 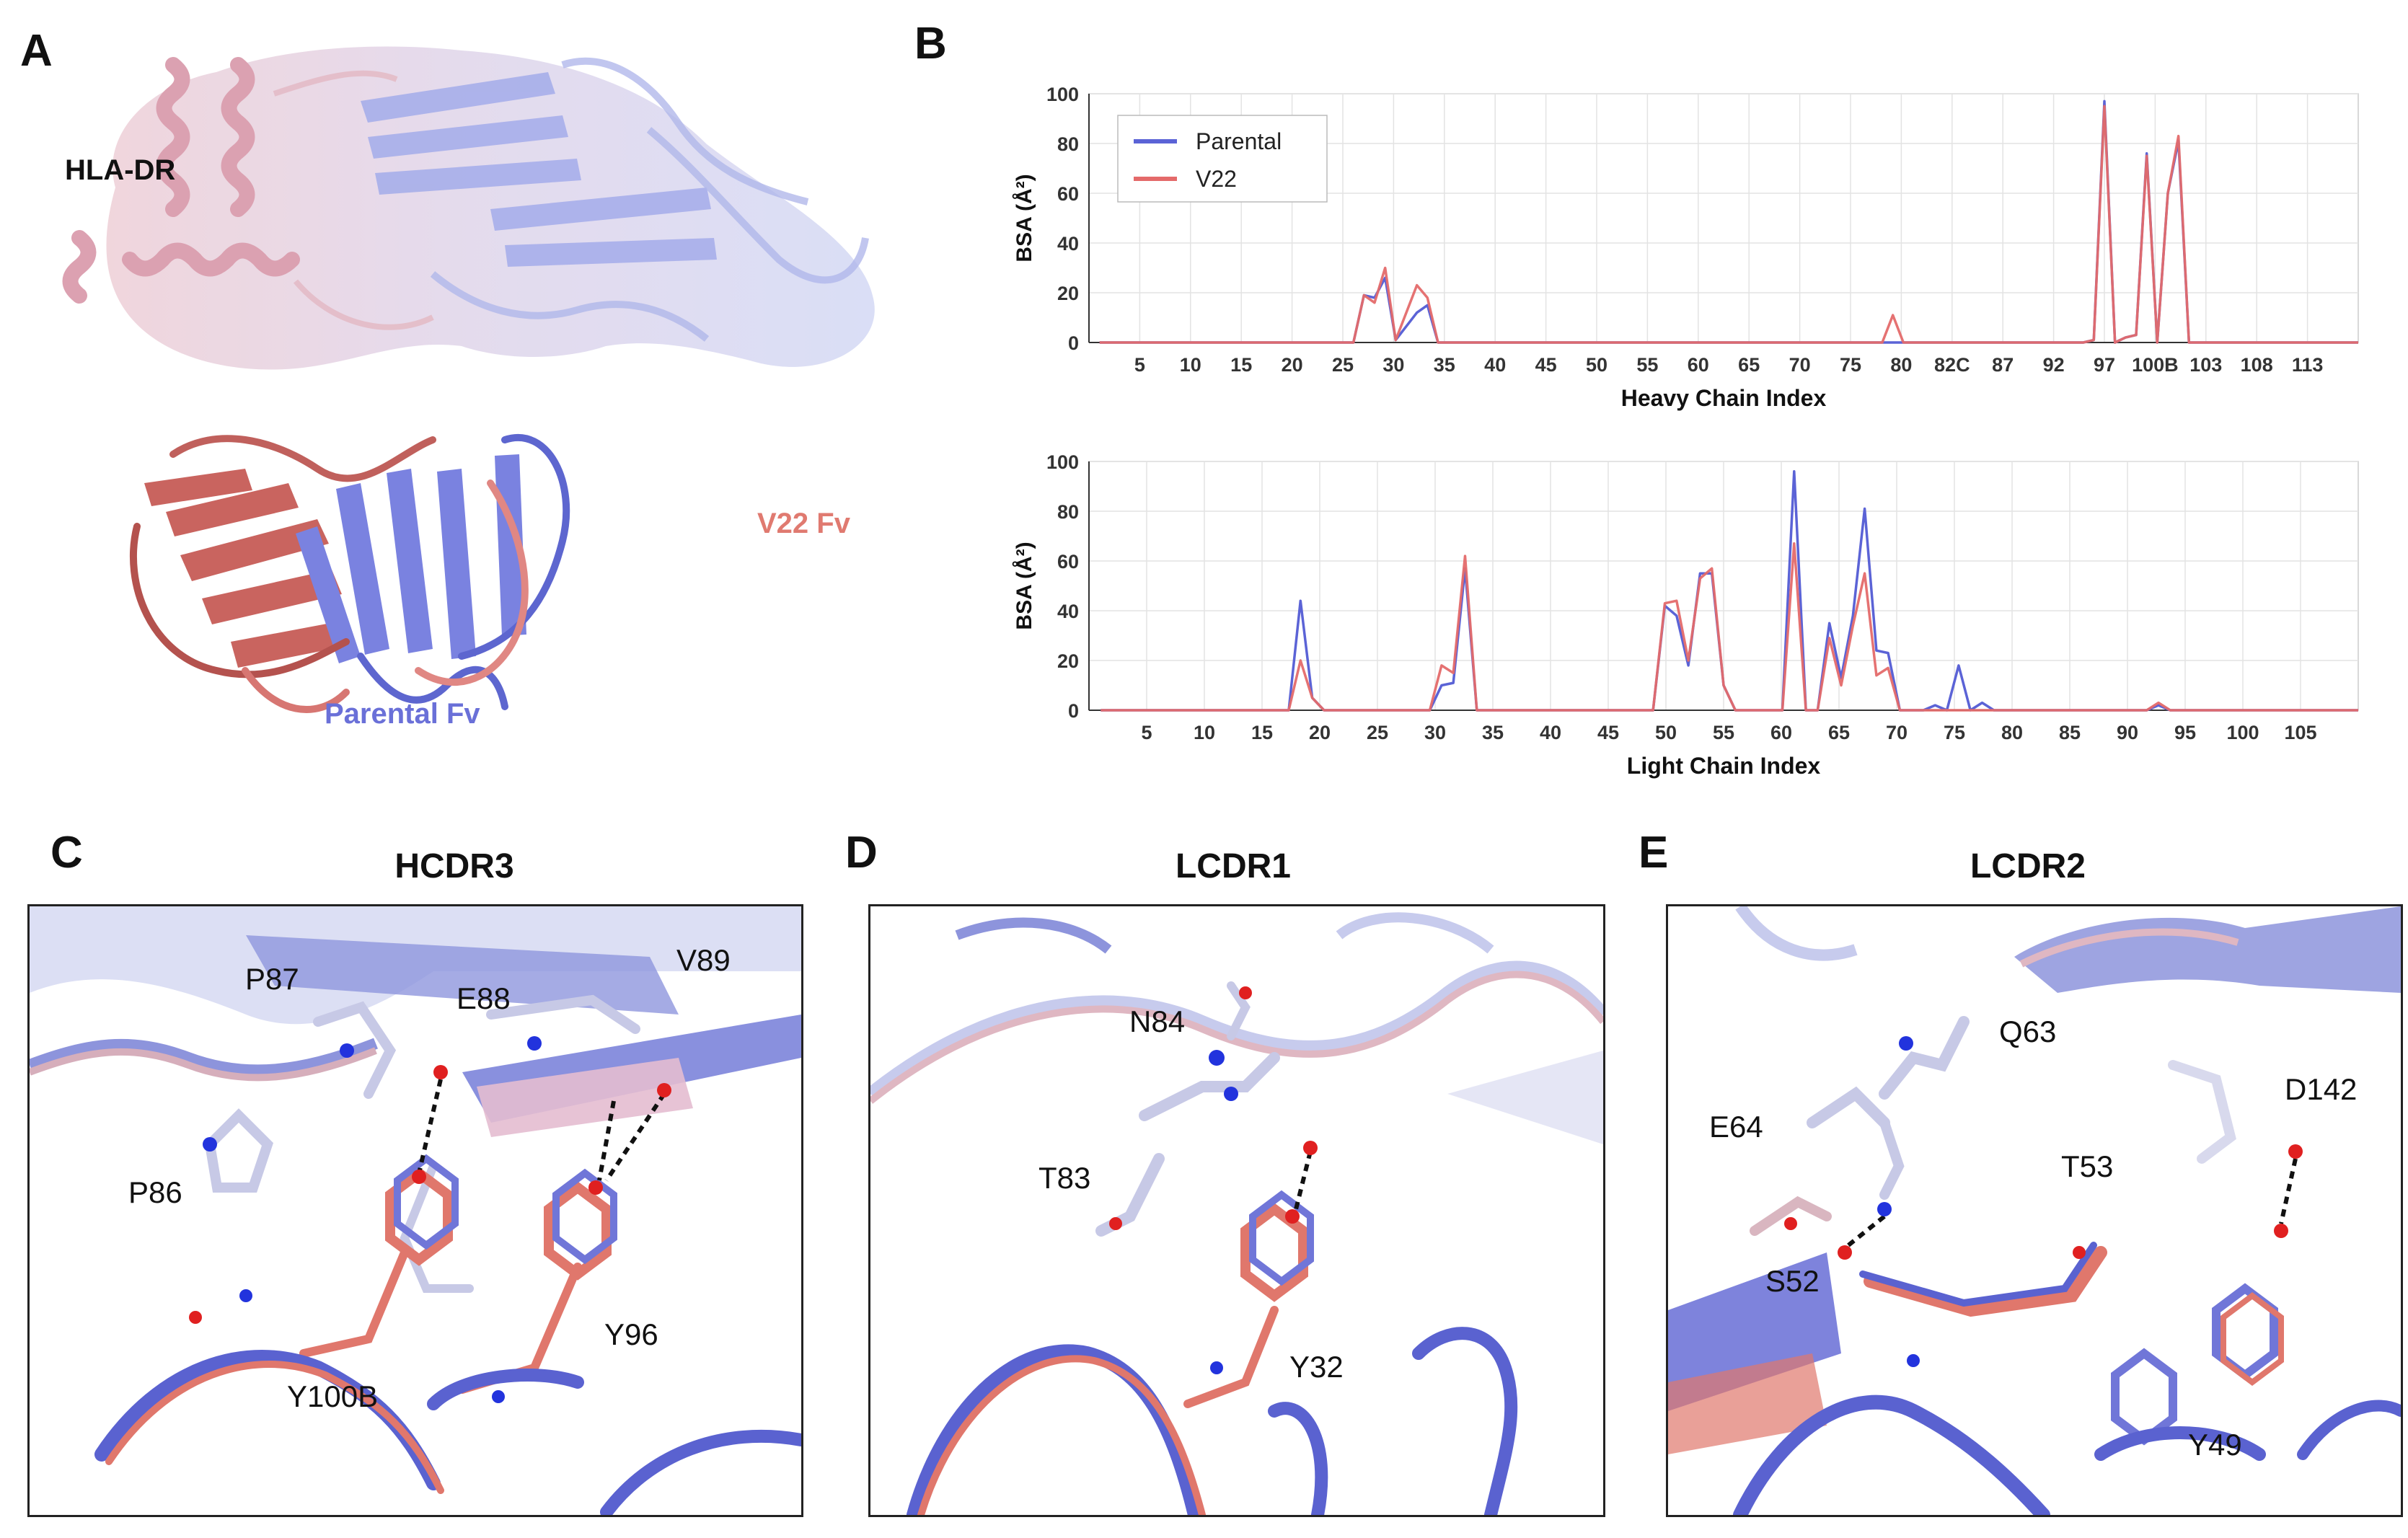 I want to click on legend-label: V22, so click(x=1217, y=179).